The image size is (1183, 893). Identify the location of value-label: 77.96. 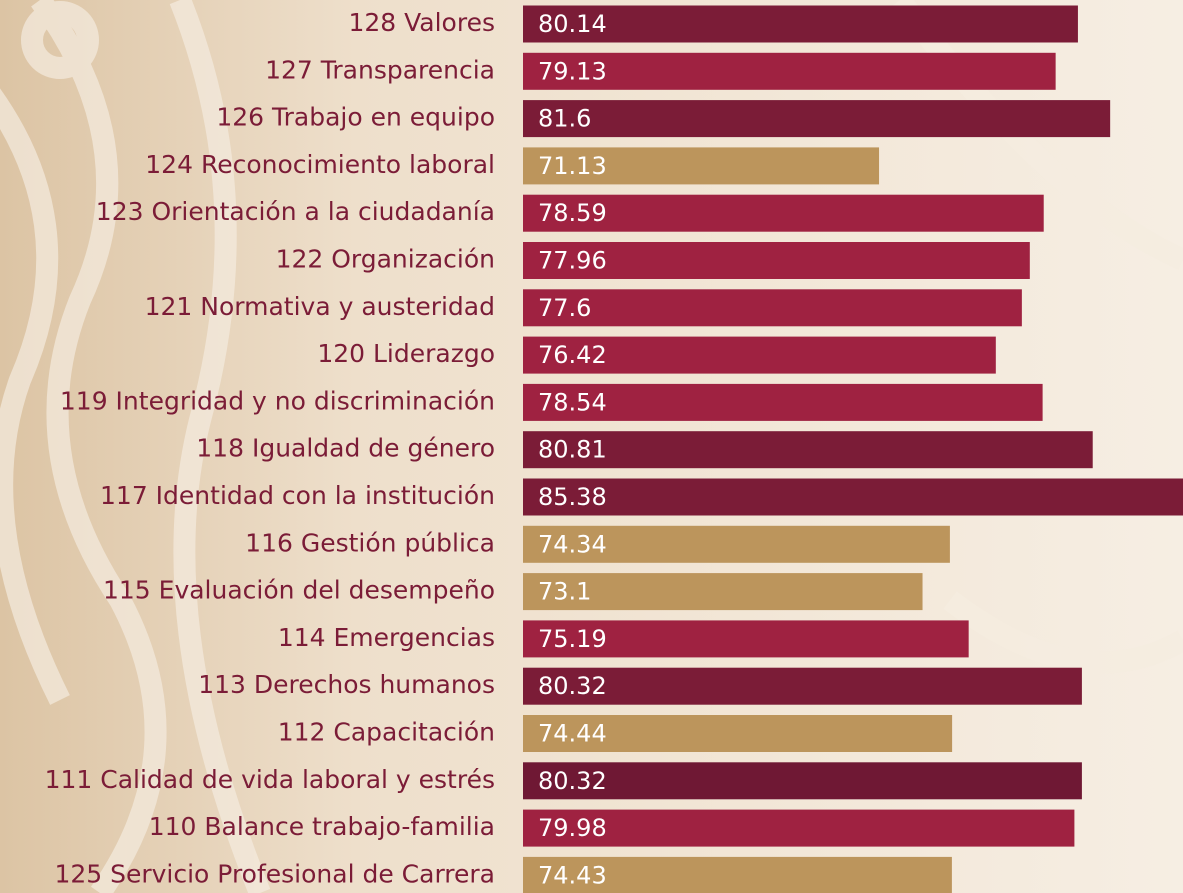
(572, 261).